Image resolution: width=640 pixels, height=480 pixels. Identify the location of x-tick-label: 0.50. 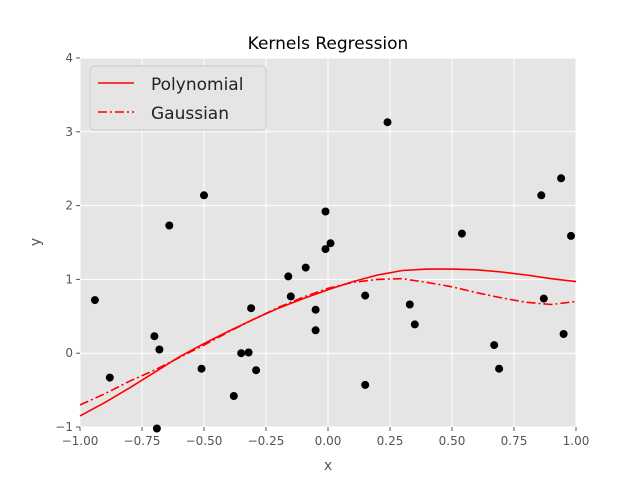
(452, 441).